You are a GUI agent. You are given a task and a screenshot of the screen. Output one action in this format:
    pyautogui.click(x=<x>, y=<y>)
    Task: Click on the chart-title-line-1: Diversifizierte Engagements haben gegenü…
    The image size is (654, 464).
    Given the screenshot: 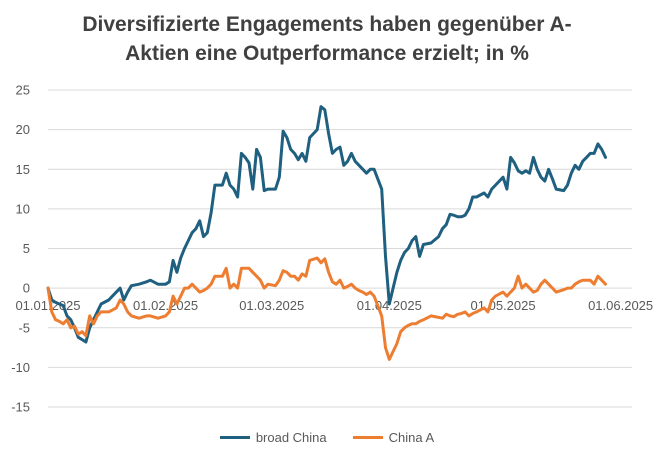 What is the action you would take?
    pyautogui.click(x=327, y=24)
    